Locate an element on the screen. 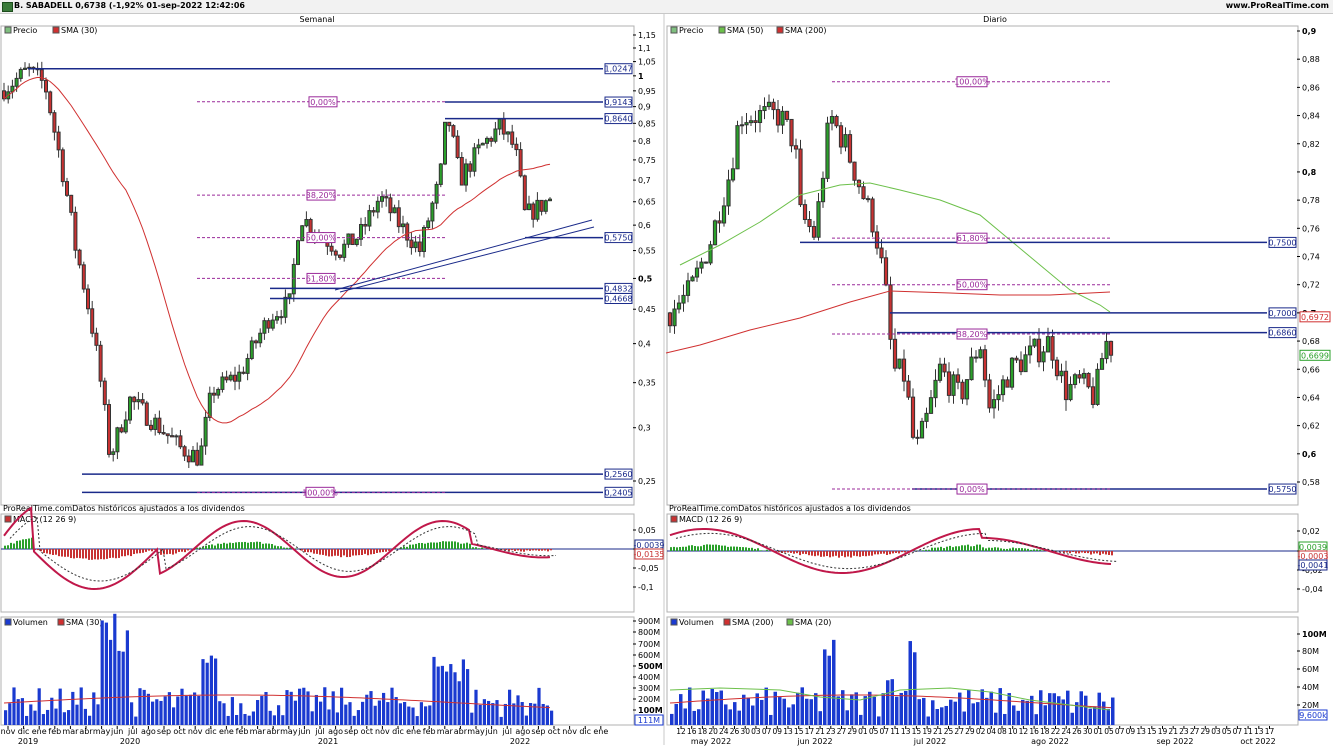  daily-panel-title: Diario is located at coordinates (995, 19).